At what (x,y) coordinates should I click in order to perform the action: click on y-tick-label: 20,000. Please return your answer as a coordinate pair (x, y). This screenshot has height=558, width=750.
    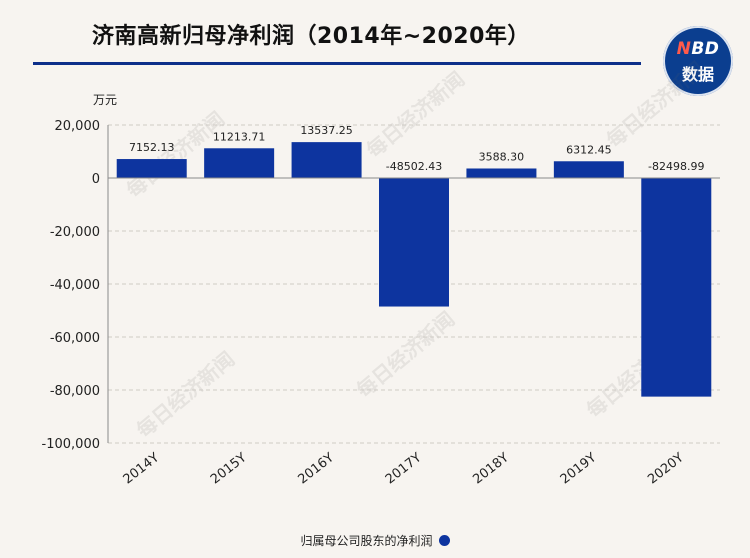
    Looking at the image, I should click on (78, 126).